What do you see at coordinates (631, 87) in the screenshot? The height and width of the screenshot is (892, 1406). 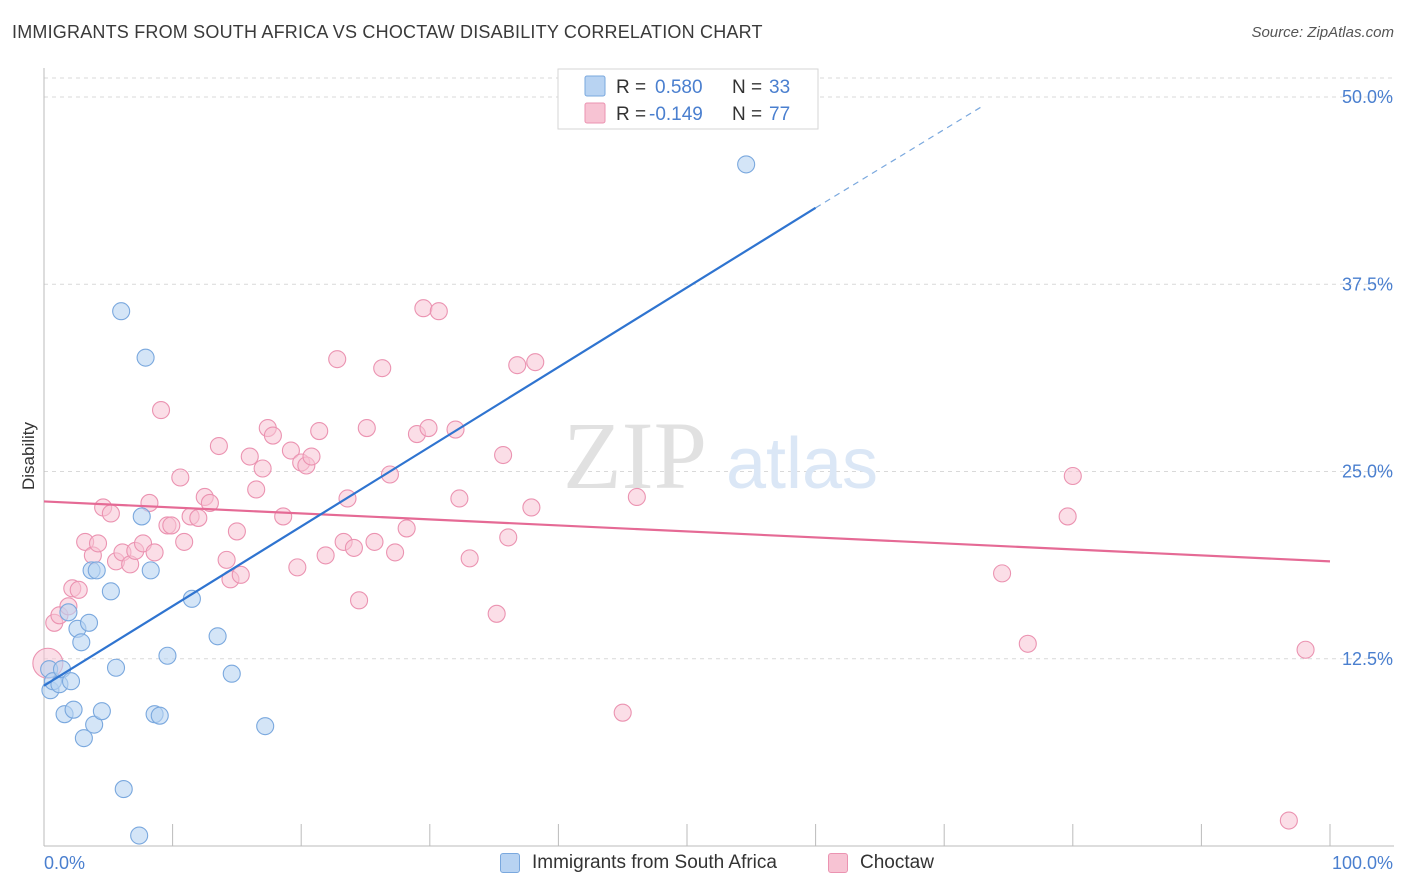 I see `legend-r-label-1: R =` at bounding box center [631, 87].